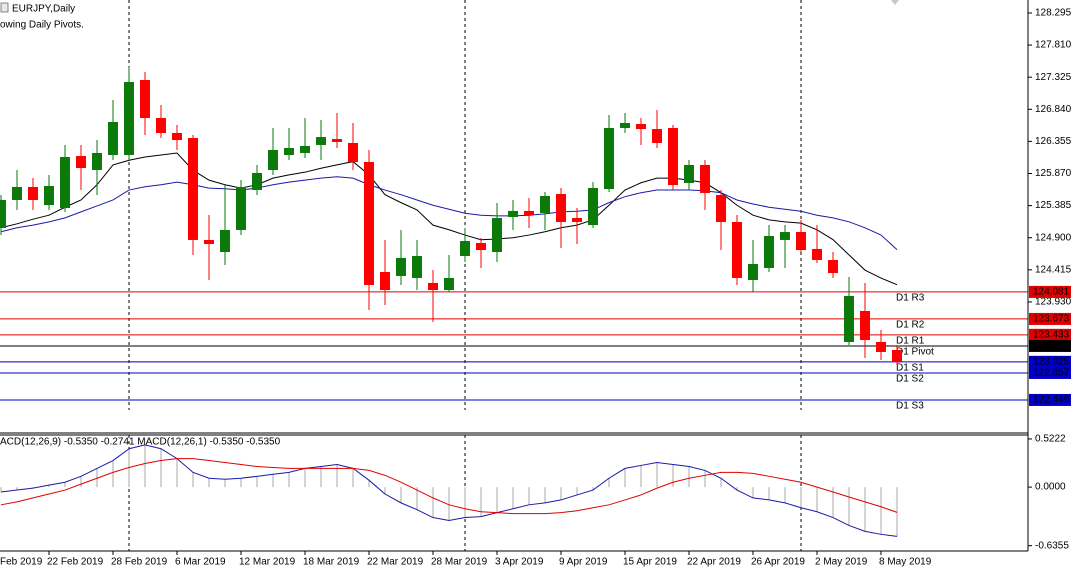 The width and height of the screenshot is (1081, 573). I want to click on y-tick-label: 123.930, so click(1053, 302).